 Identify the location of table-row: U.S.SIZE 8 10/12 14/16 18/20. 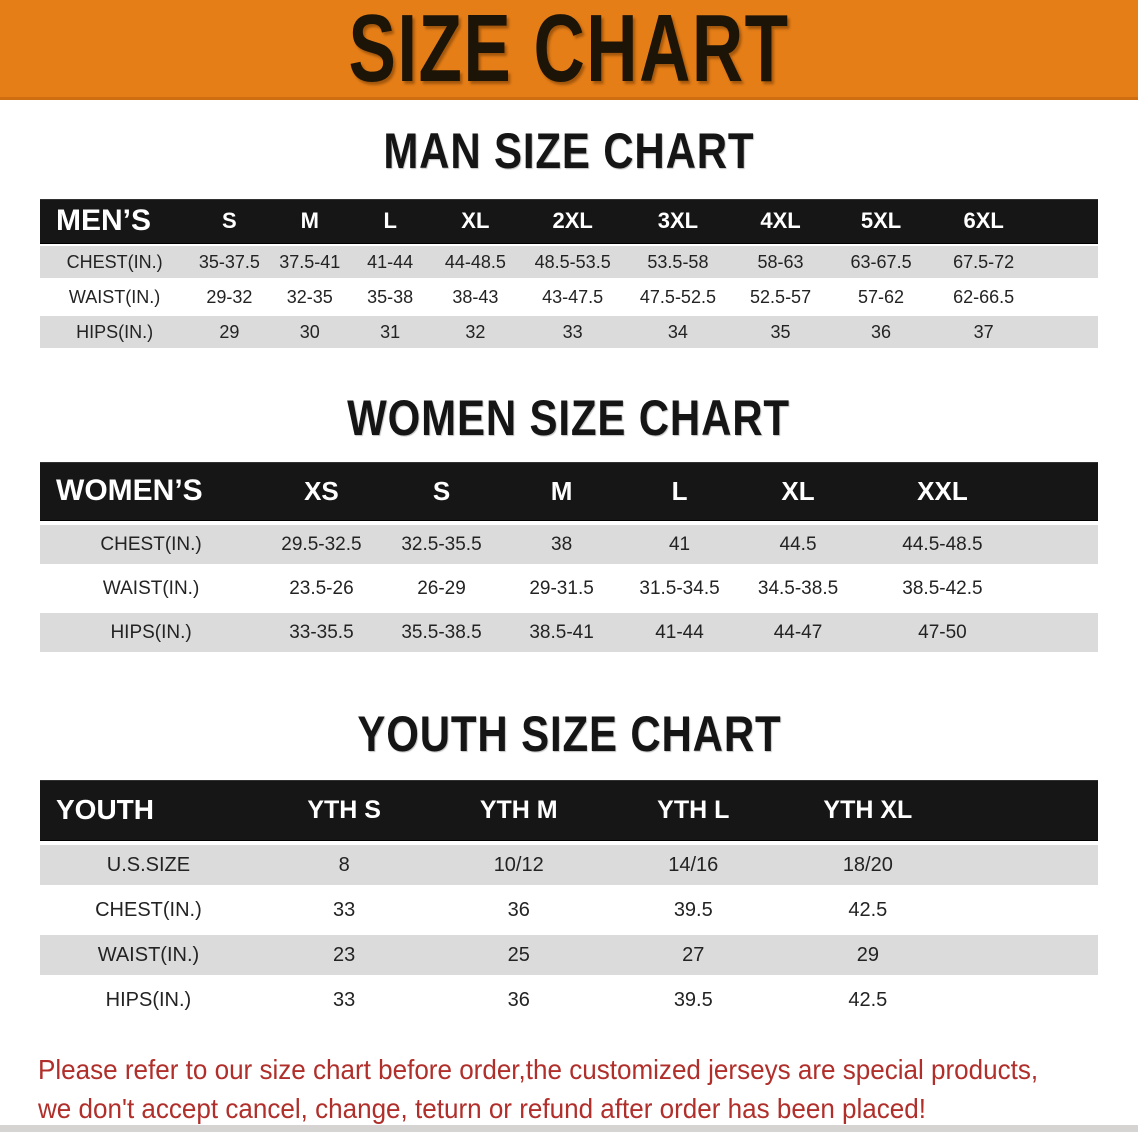
(569, 865).